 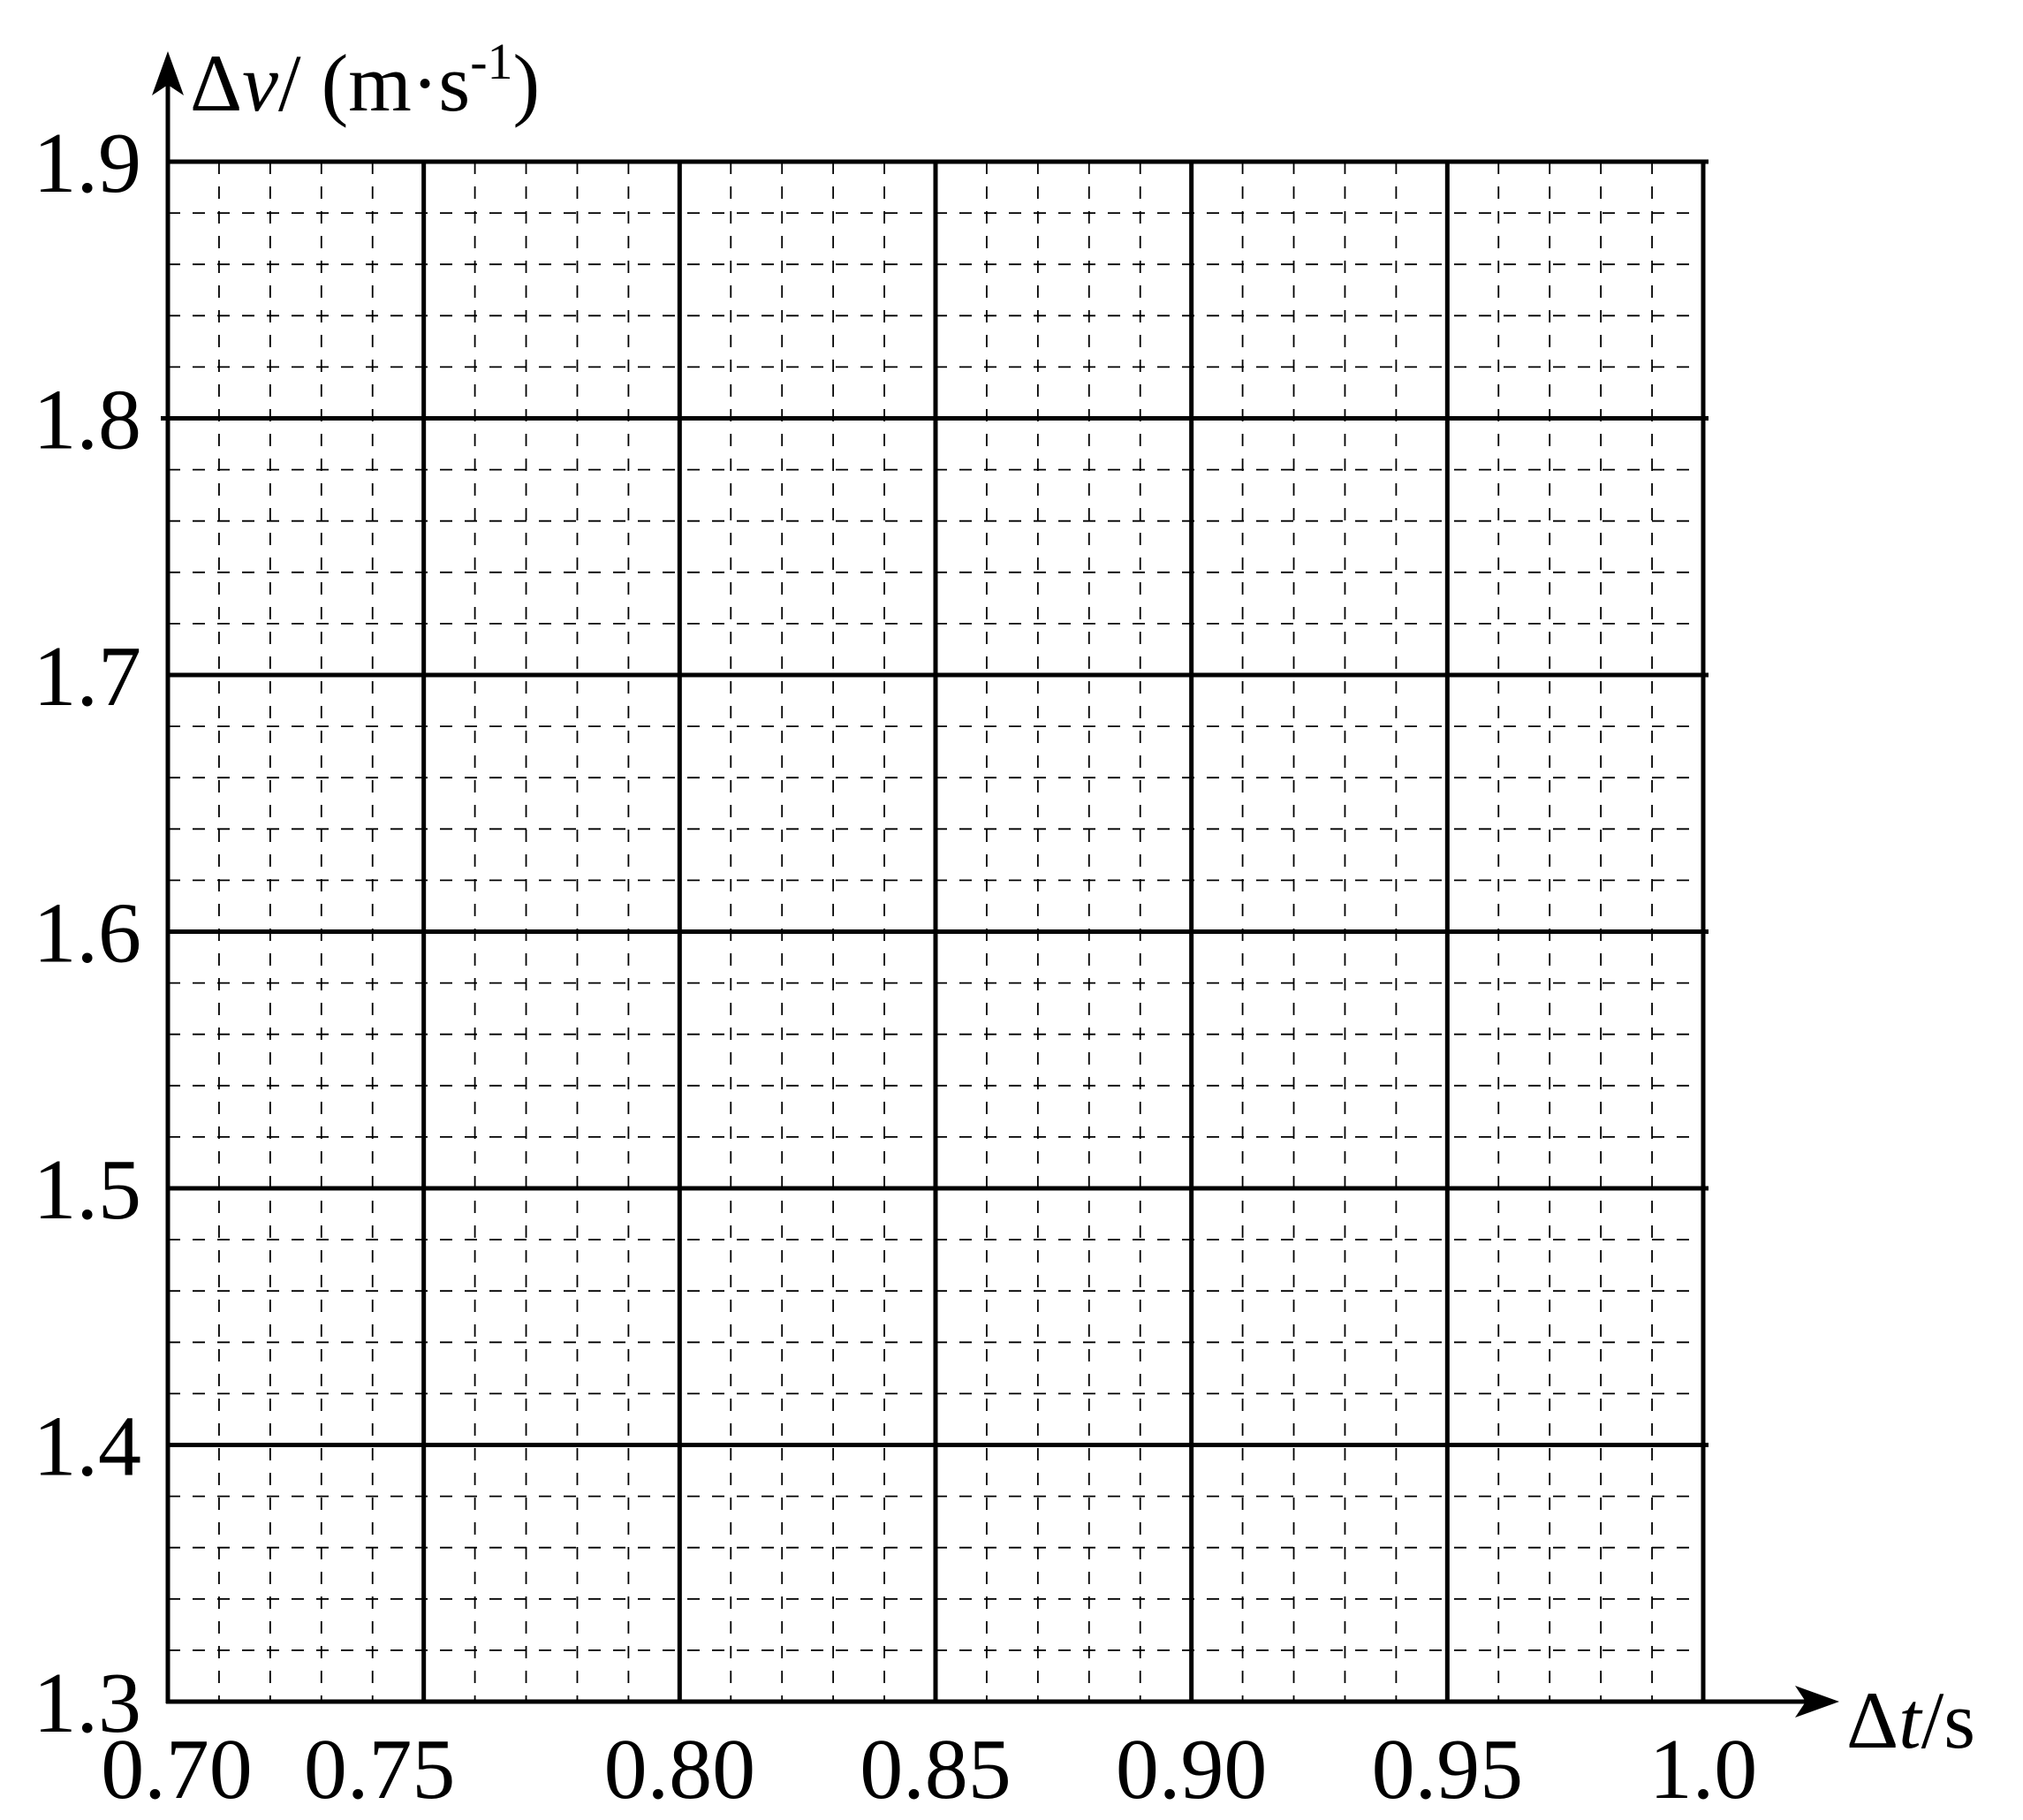 I want to click on y-axis-label-close: ), so click(x=527, y=83).